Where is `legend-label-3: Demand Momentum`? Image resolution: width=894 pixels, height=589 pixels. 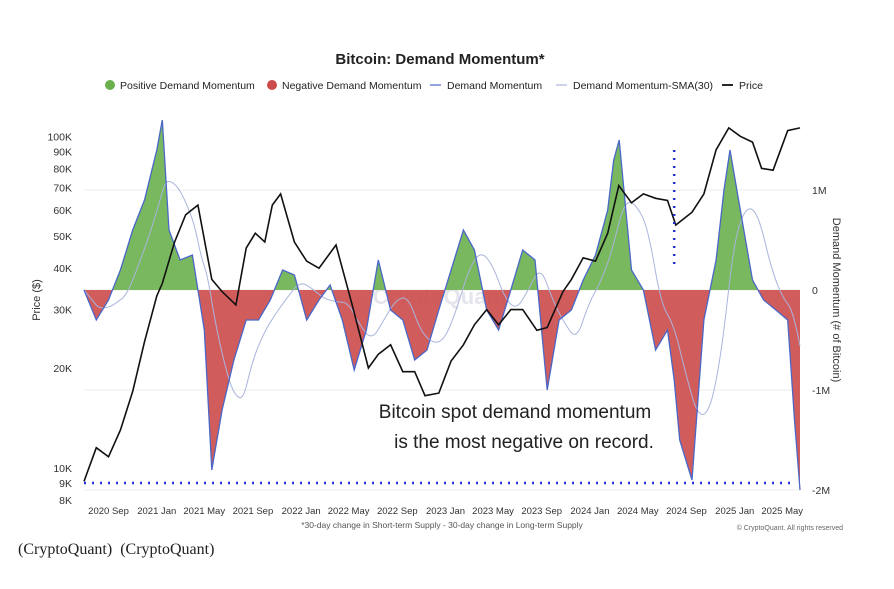
legend-label-3: Demand Momentum is located at coordinates (494, 86).